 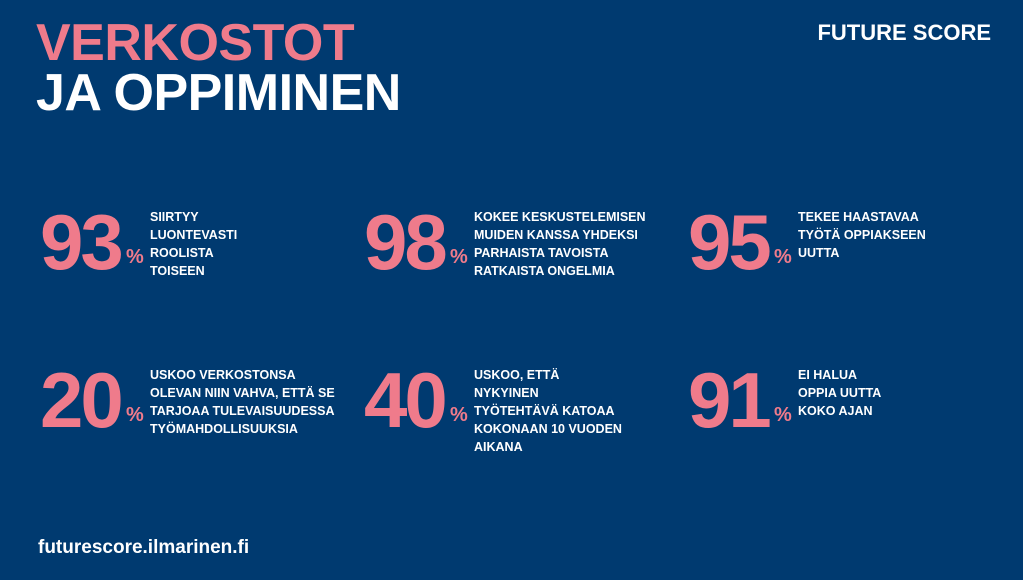 I want to click on stat-description: EI HALUA OPPIA UUTTA KOKO AJAN, so click(x=839, y=393).